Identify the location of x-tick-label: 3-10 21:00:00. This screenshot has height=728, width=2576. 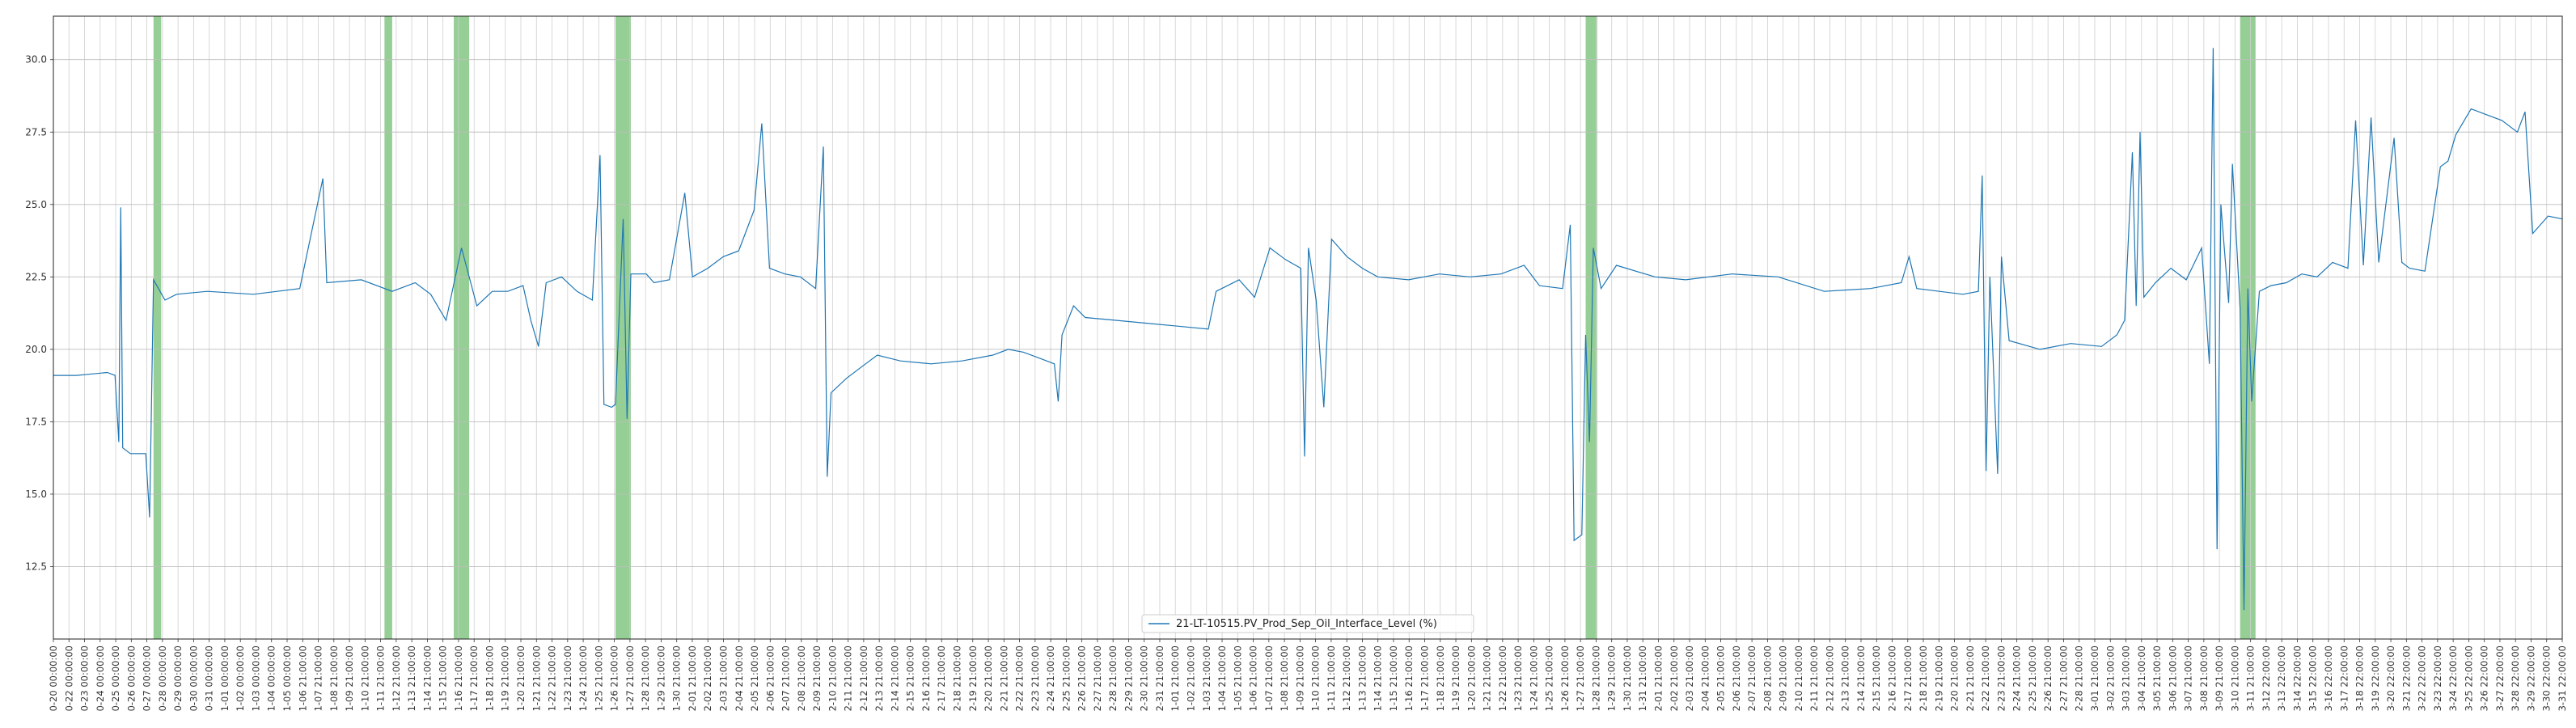
(2234, 678).